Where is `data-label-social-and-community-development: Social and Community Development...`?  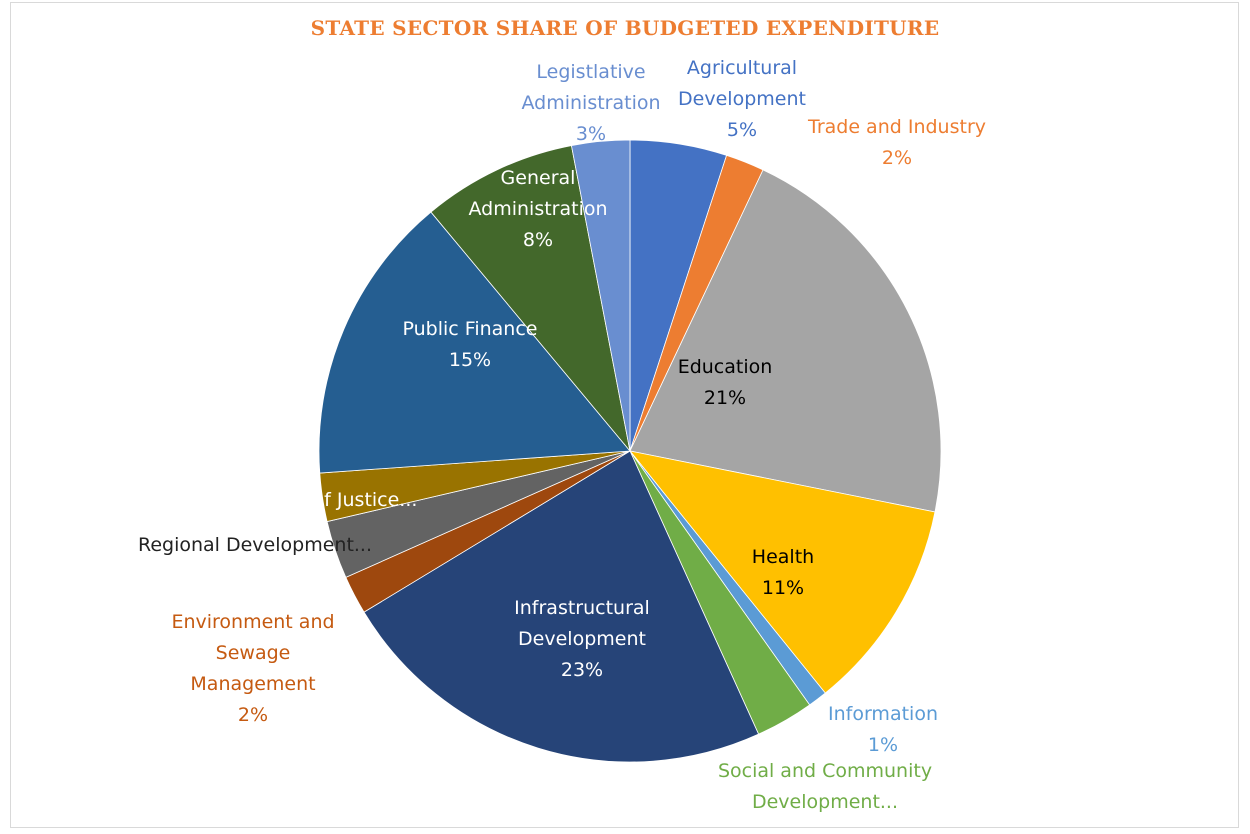
data-label-social-and-community-development: Social and Community Development... is located at coordinates (825, 786).